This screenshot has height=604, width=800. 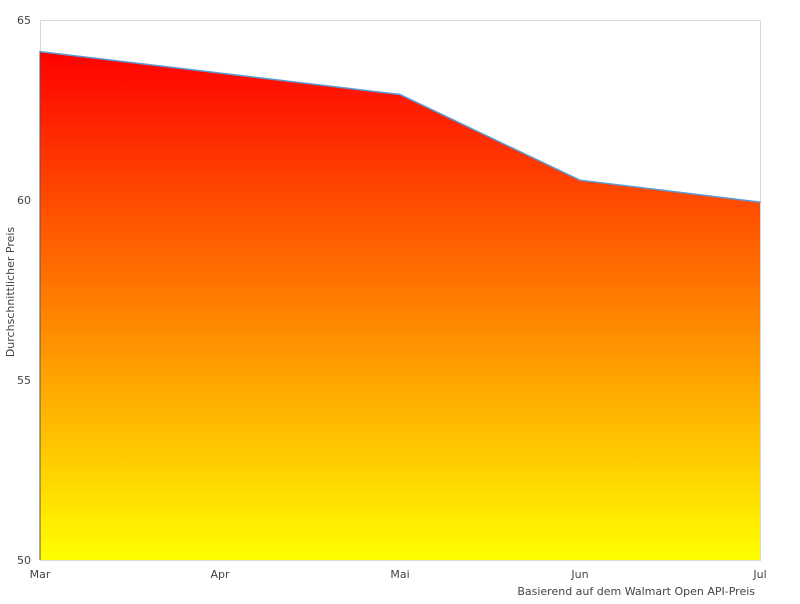 I want to click on x-tick-label: Apr, so click(x=220, y=574).